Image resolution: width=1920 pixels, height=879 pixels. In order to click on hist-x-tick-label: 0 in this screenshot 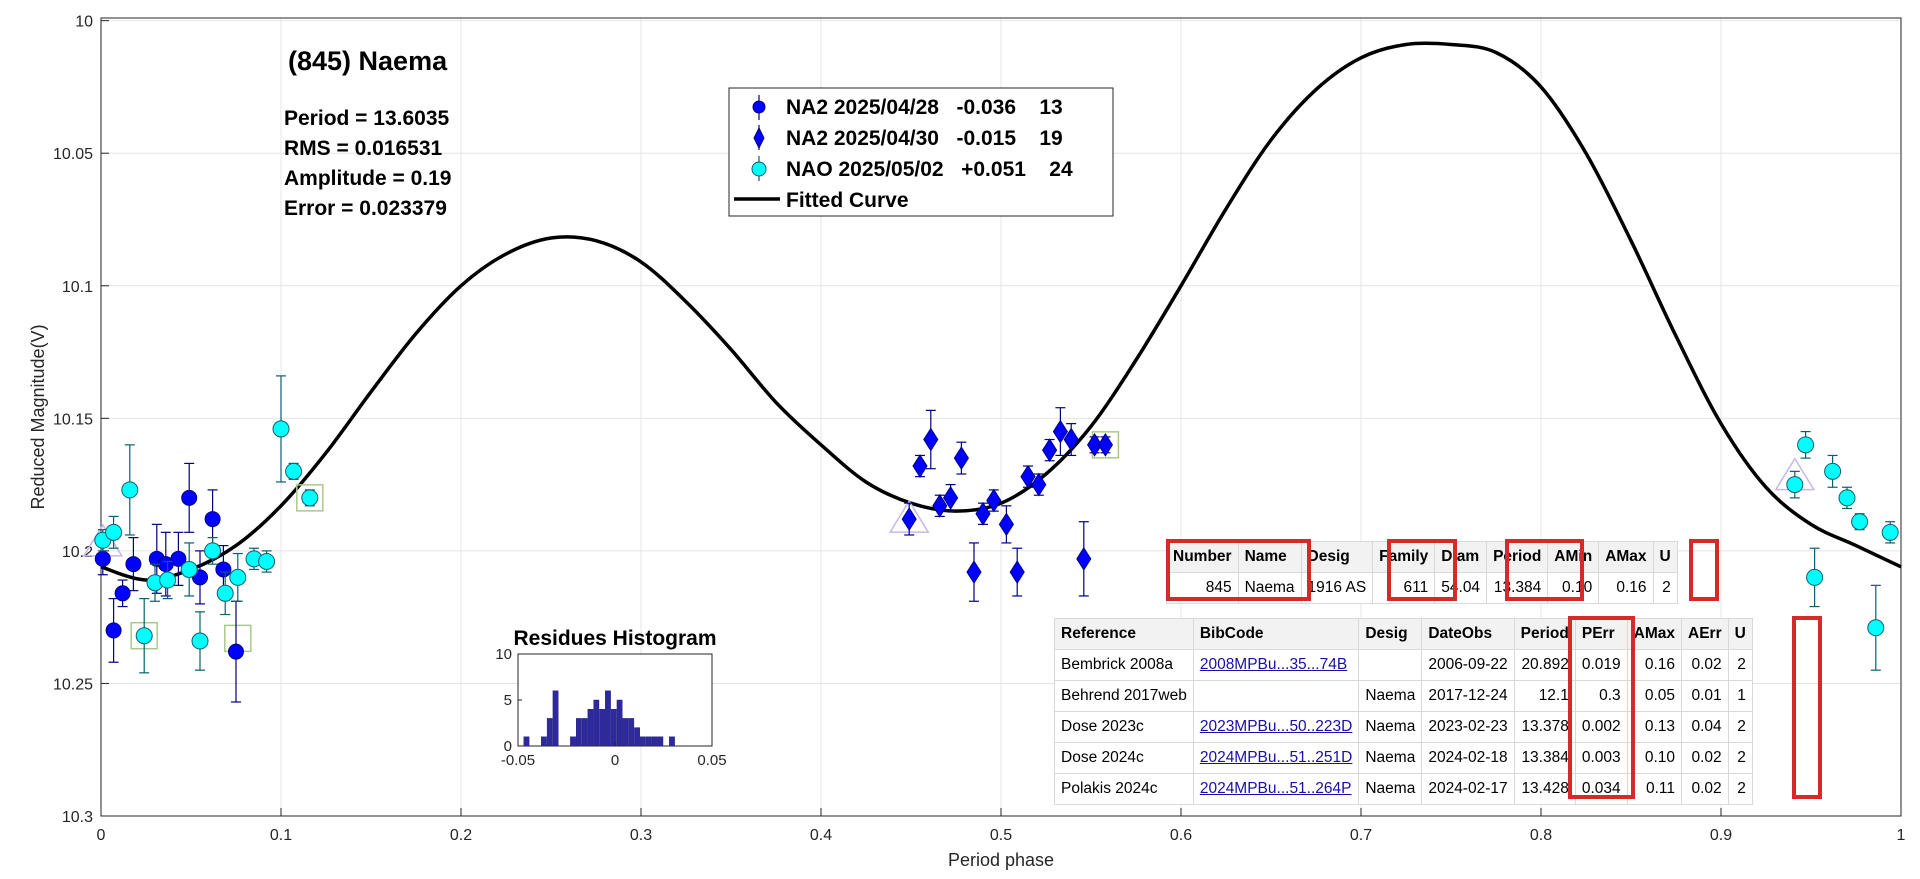, I will do `click(615, 760)`.